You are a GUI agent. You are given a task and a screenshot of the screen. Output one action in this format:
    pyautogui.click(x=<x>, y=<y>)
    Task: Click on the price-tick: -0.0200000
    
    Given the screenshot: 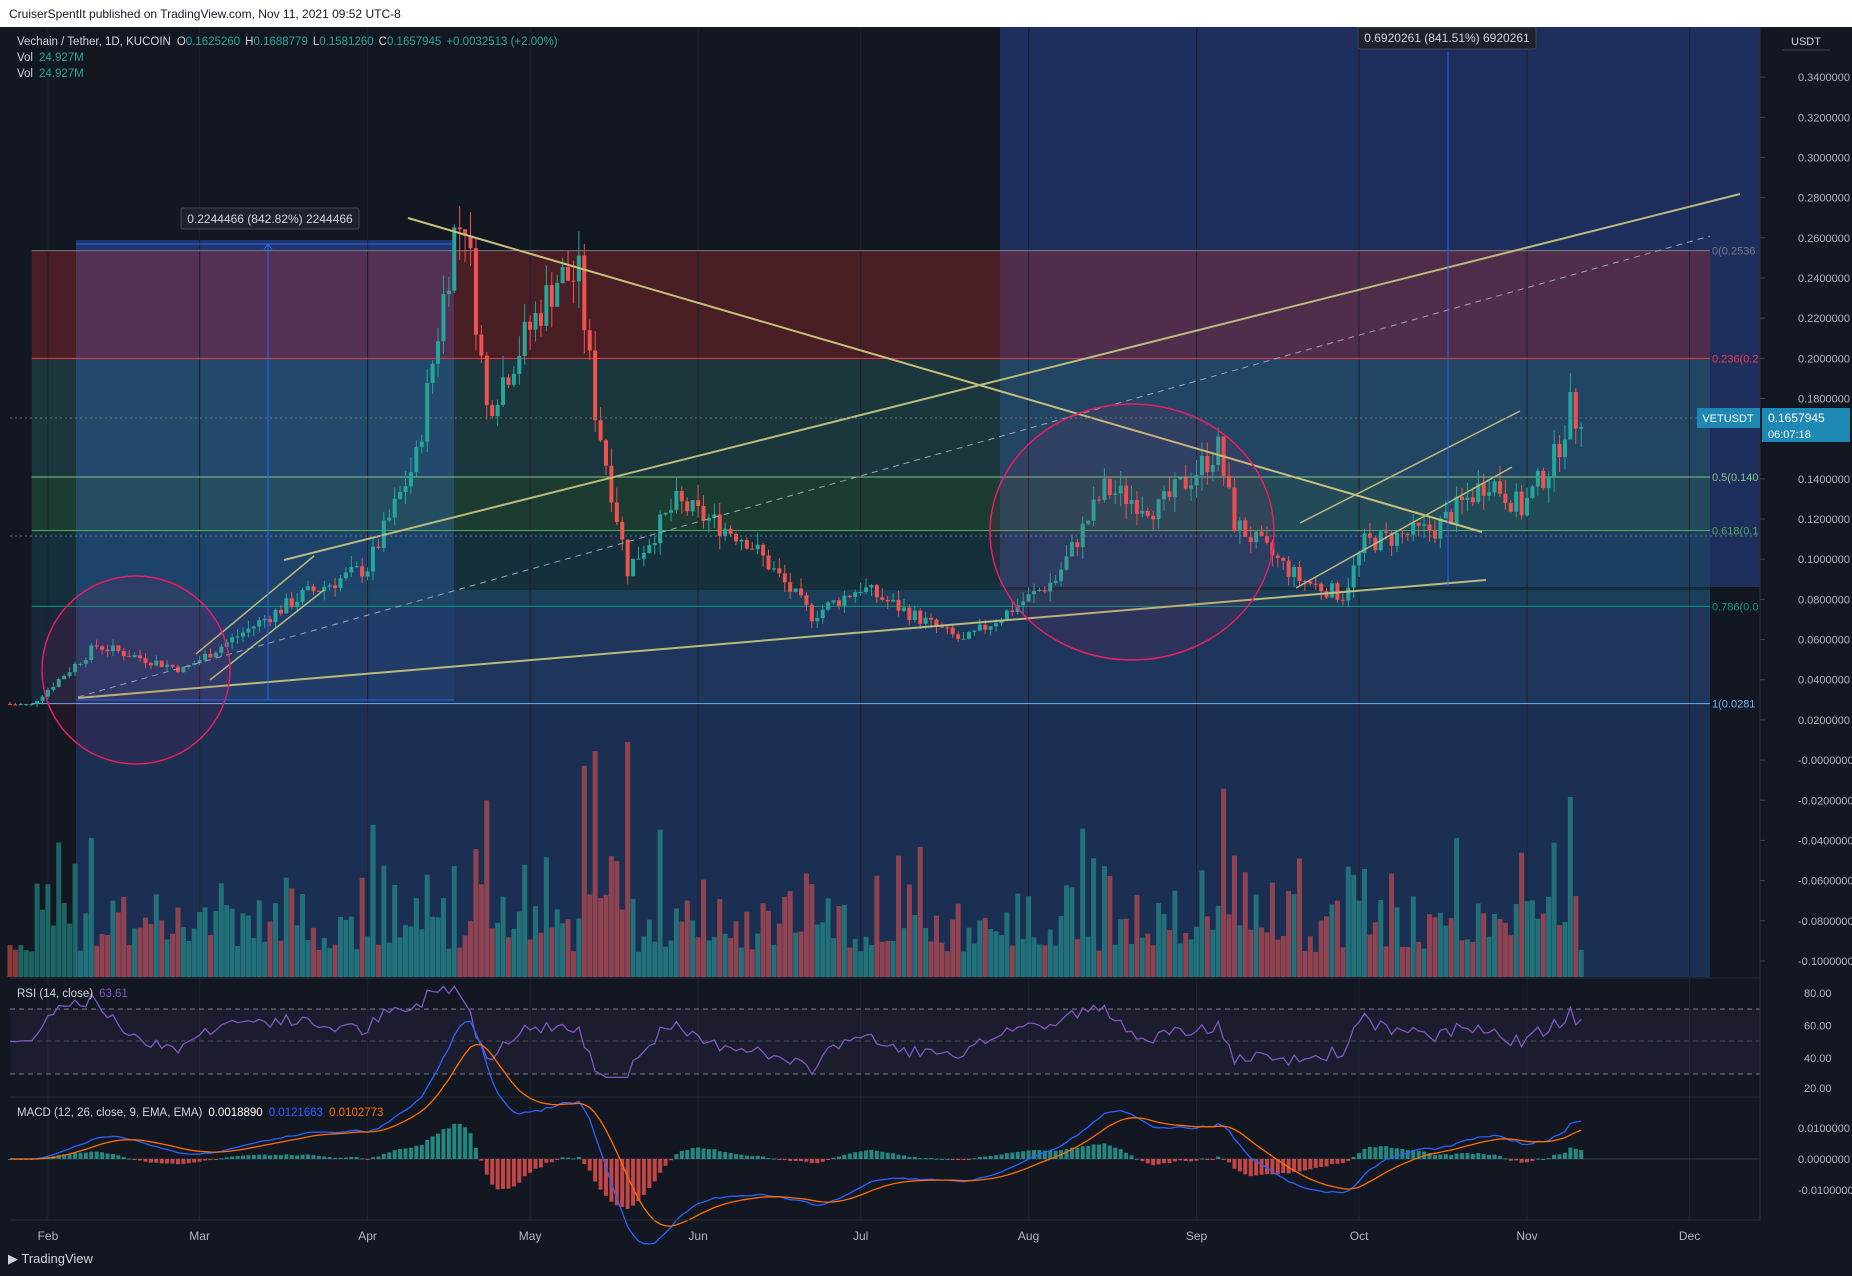 What is the action you would take?
    pyautogui.click(x=1825, y=801)
    